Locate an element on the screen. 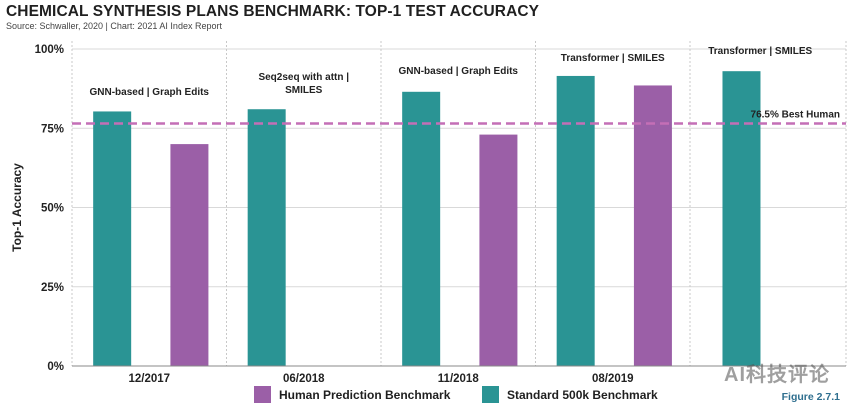 The width and height of the screenshot is (852, 410). legend-item-standard: Standard 500k Benchmark is located at coordinates (570, 394).